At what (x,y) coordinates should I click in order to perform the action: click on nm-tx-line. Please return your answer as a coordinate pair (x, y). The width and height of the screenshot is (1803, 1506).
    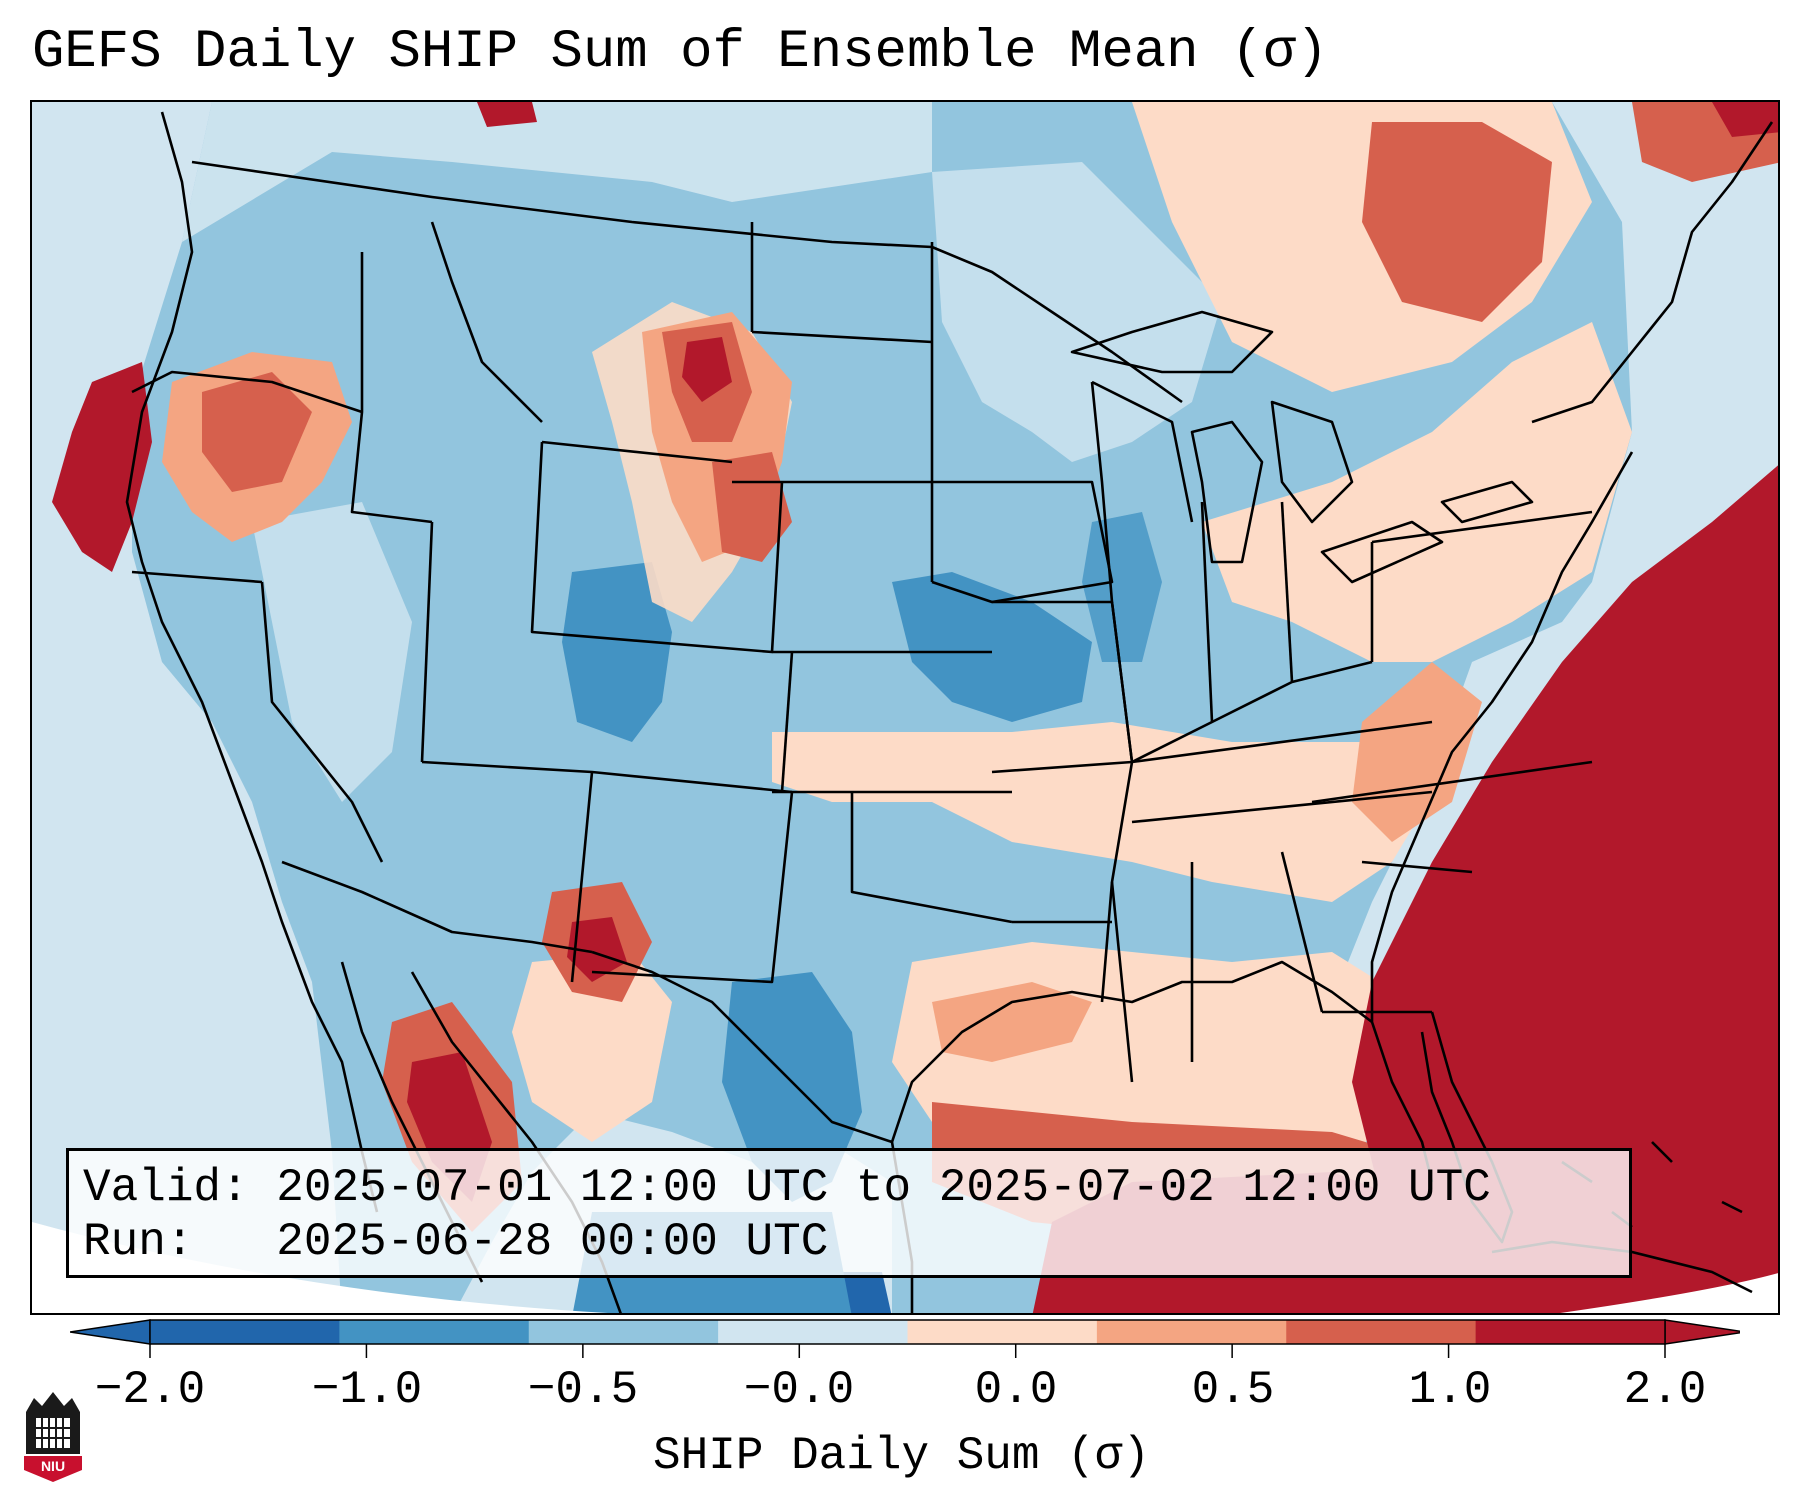
    Looking at the image, I should click on (692, 887).